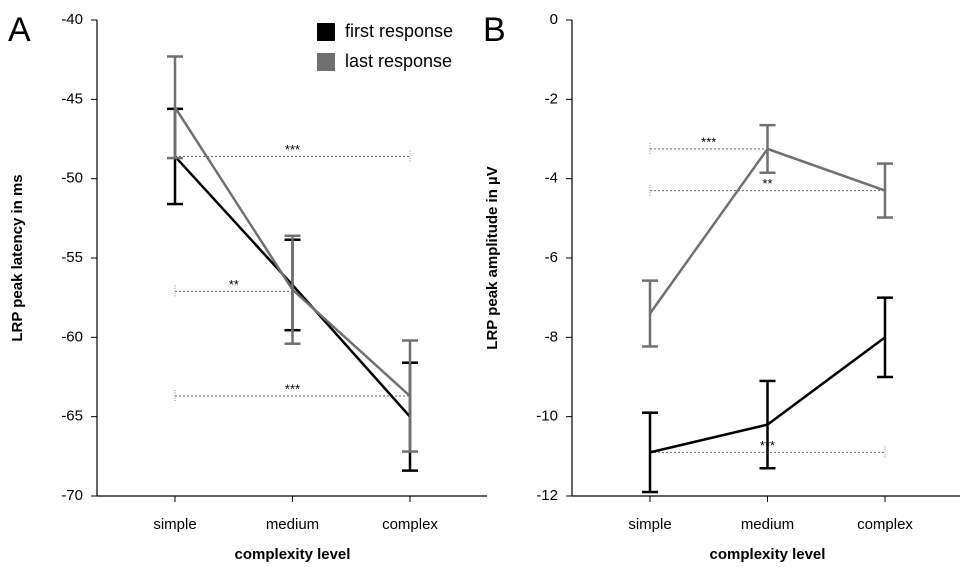  I want to click on legend-label: last response, so click(398, 61).